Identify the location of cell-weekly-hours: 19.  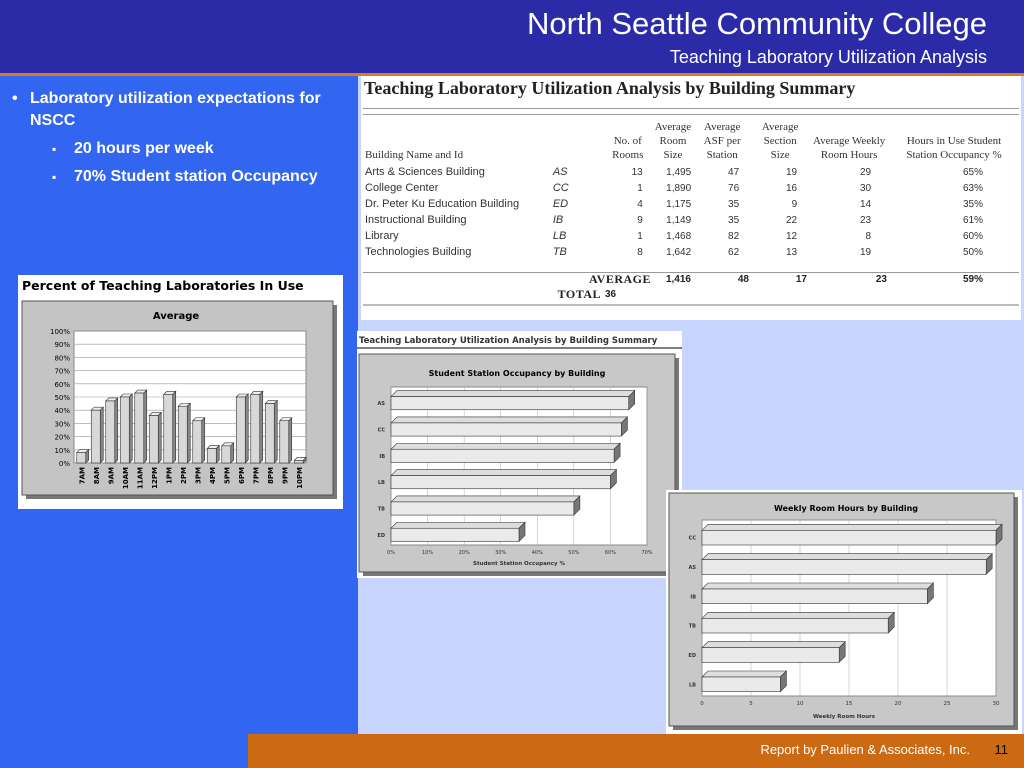
(865, 252).